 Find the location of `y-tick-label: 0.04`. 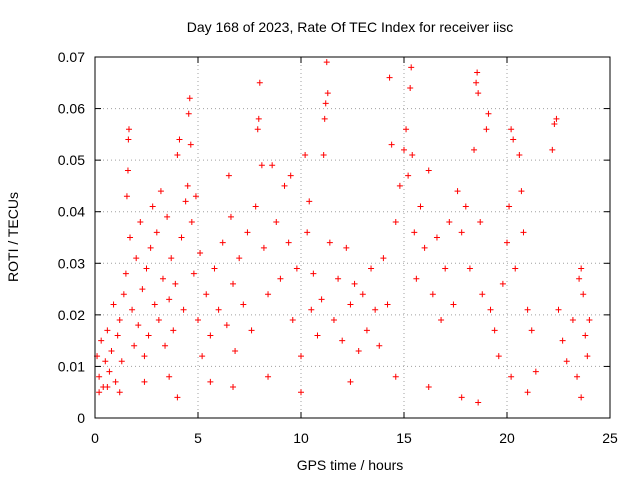

y-tick-label: 0.04 is located at coordinates (71, 212).